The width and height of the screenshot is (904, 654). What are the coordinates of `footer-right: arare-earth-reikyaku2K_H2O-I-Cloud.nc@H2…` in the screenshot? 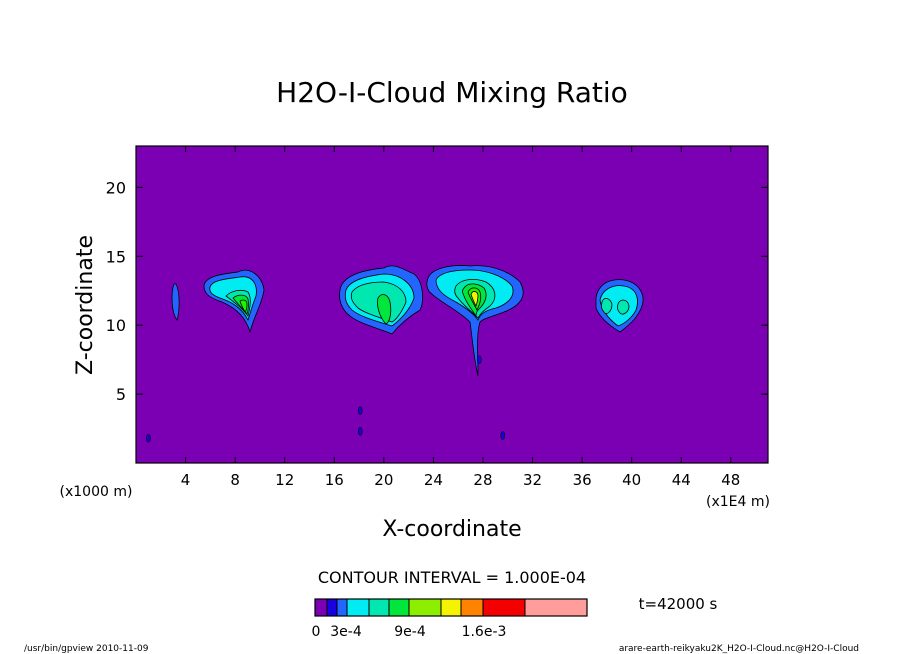 It's located at (739, 649).